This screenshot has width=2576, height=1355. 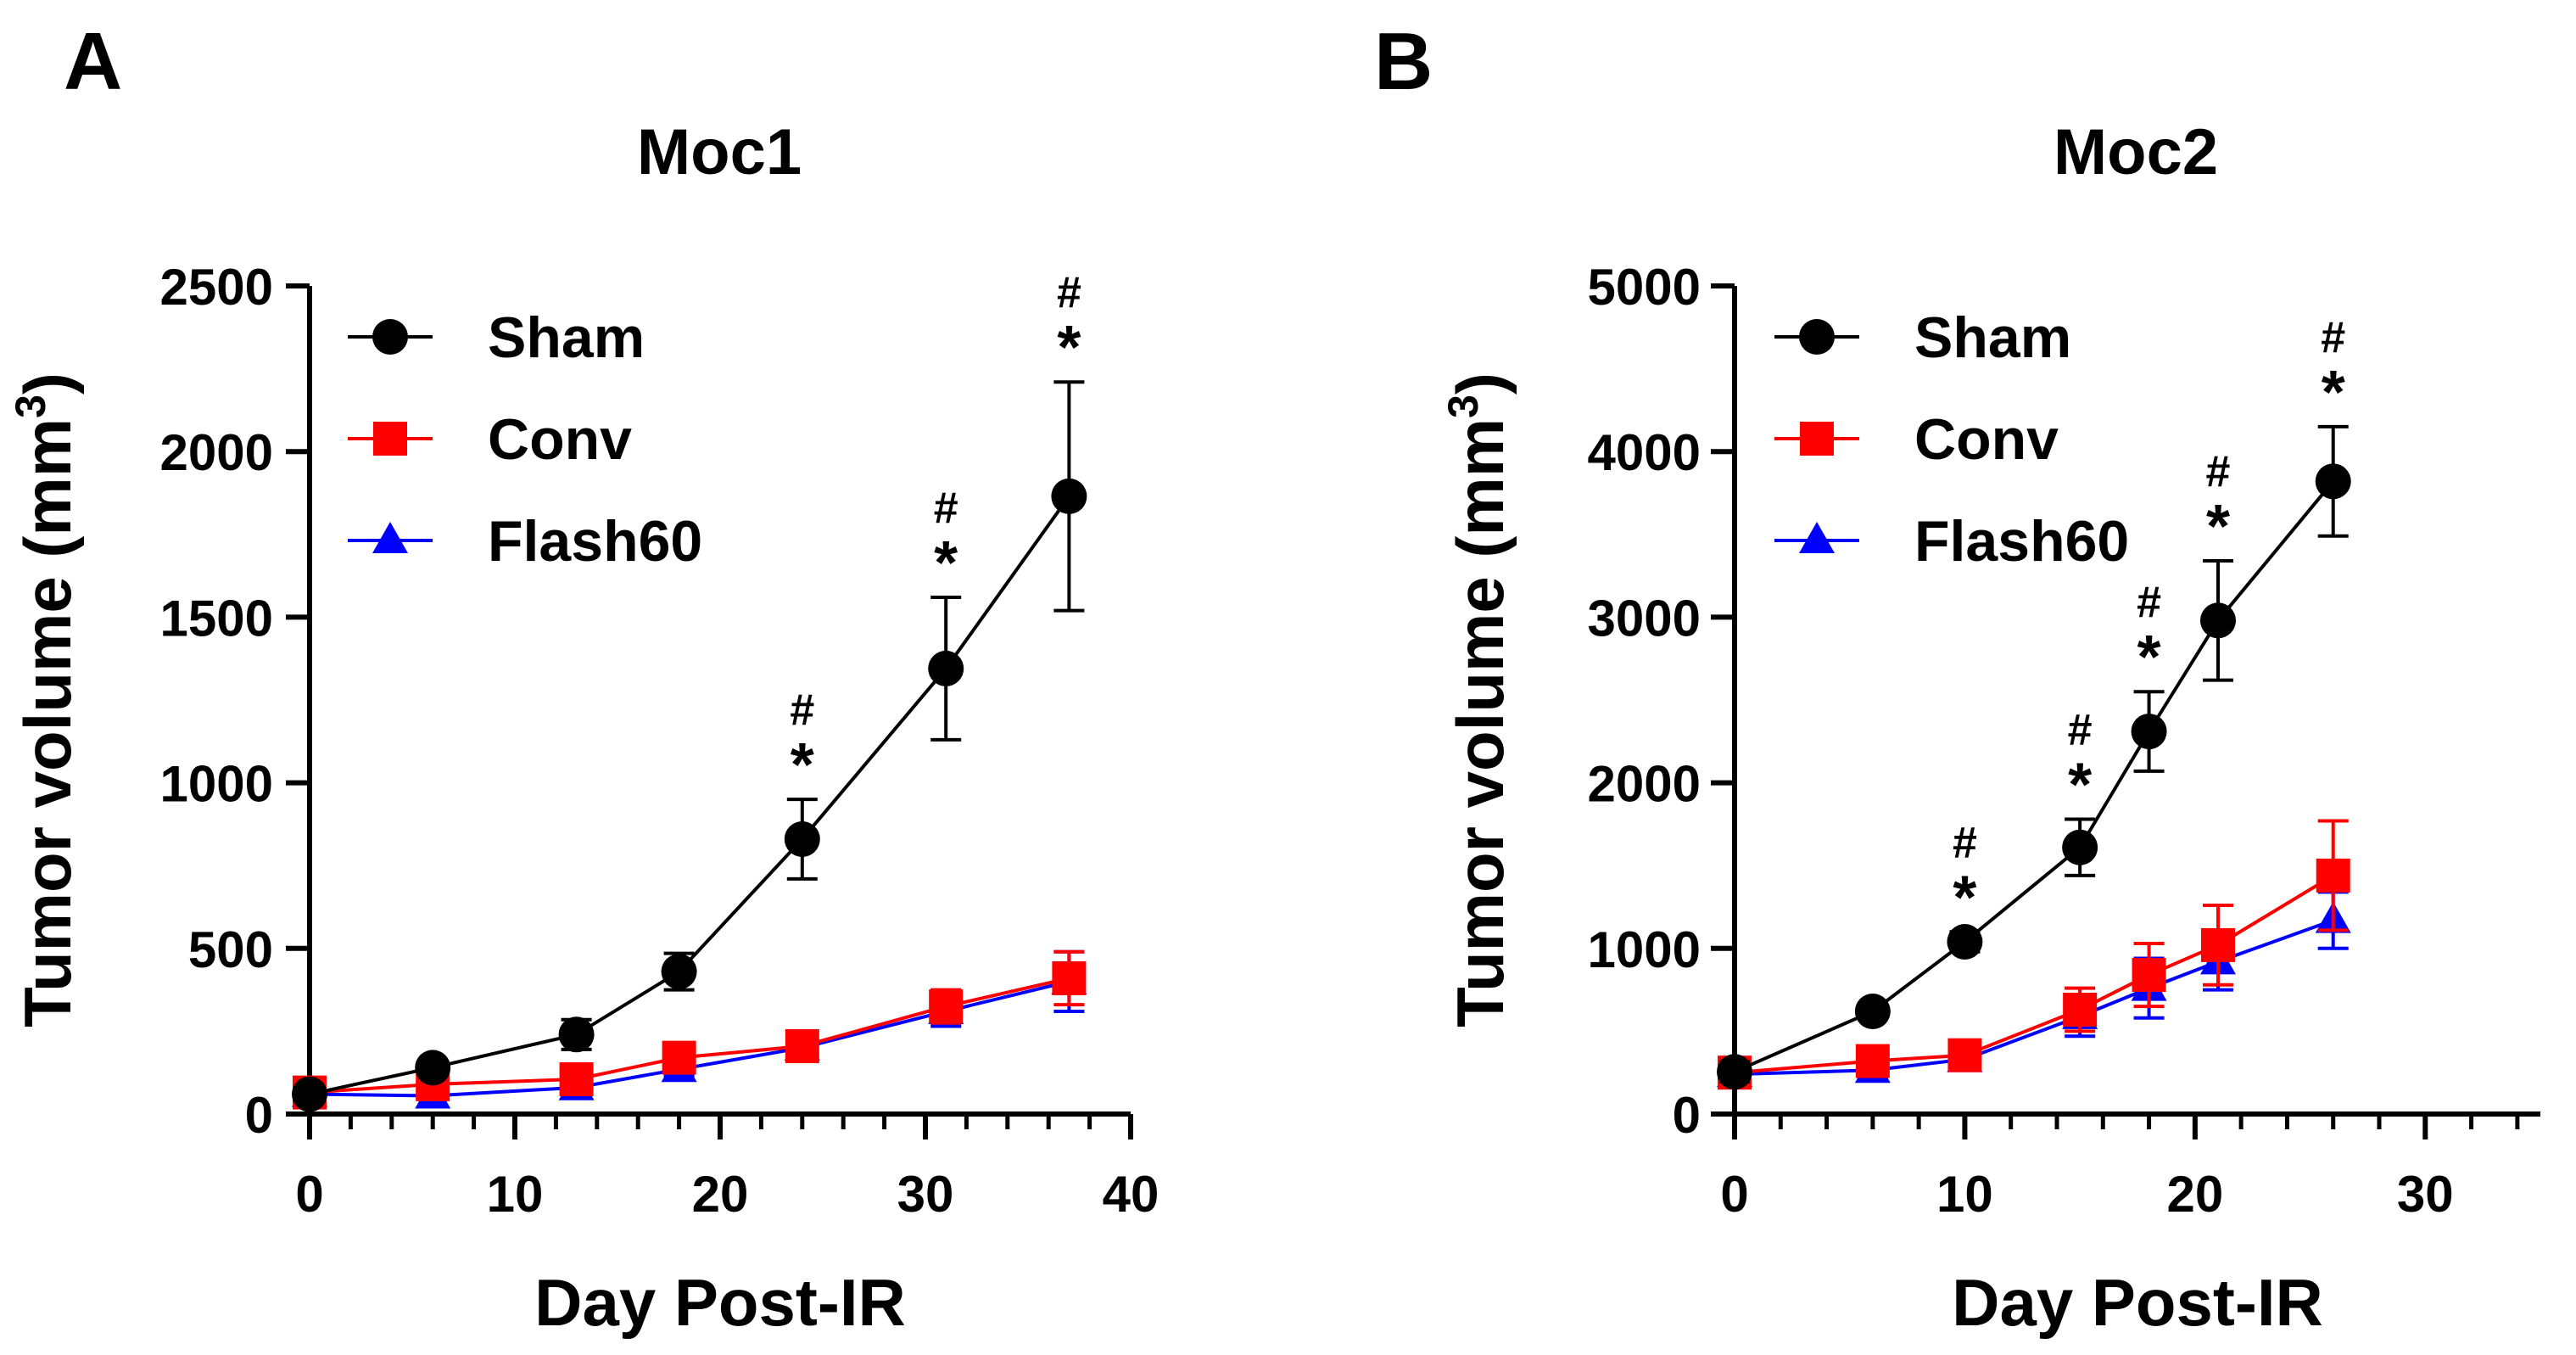 I want to click on series-sham, so click(x=2034, y=757).